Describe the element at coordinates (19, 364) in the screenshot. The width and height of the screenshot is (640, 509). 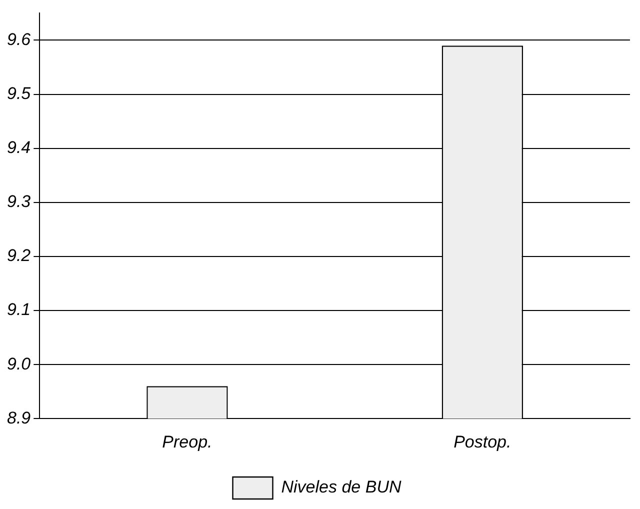
I see `y-tick-label: 9.0` at that location.